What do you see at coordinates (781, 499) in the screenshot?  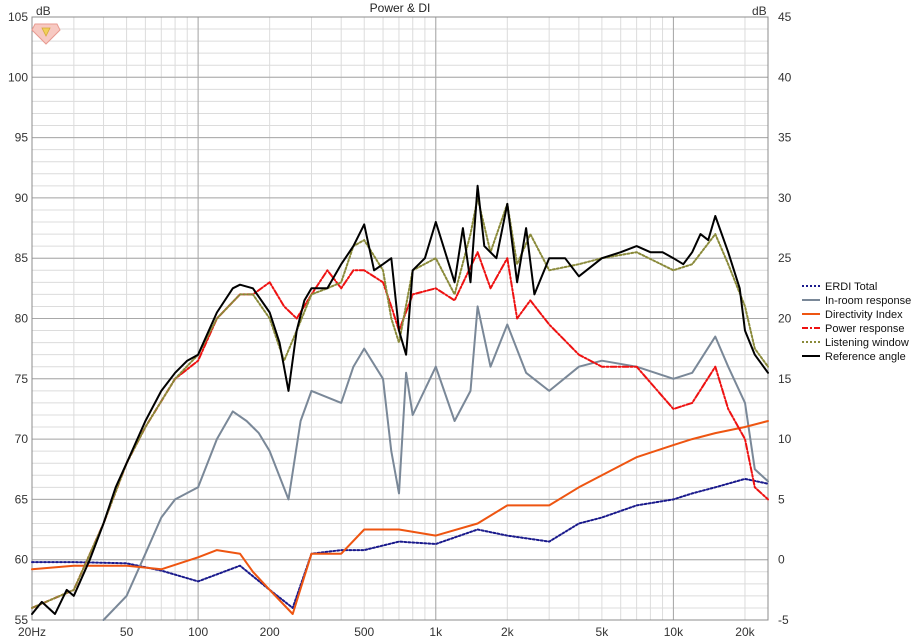 I see `y-right-tick-label: 5` at bounding box center [781, 499].